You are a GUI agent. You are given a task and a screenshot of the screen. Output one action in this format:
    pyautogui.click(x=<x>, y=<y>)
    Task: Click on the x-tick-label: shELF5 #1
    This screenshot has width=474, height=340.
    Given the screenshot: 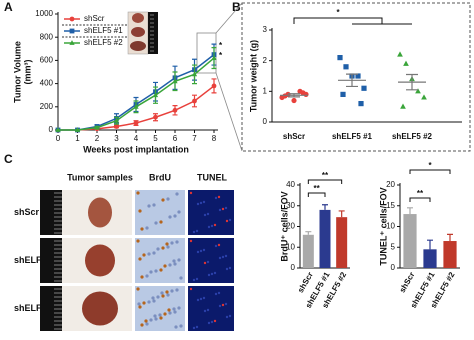 What is the action you would take?
    pyautogui.click(x=352, y=136)
    